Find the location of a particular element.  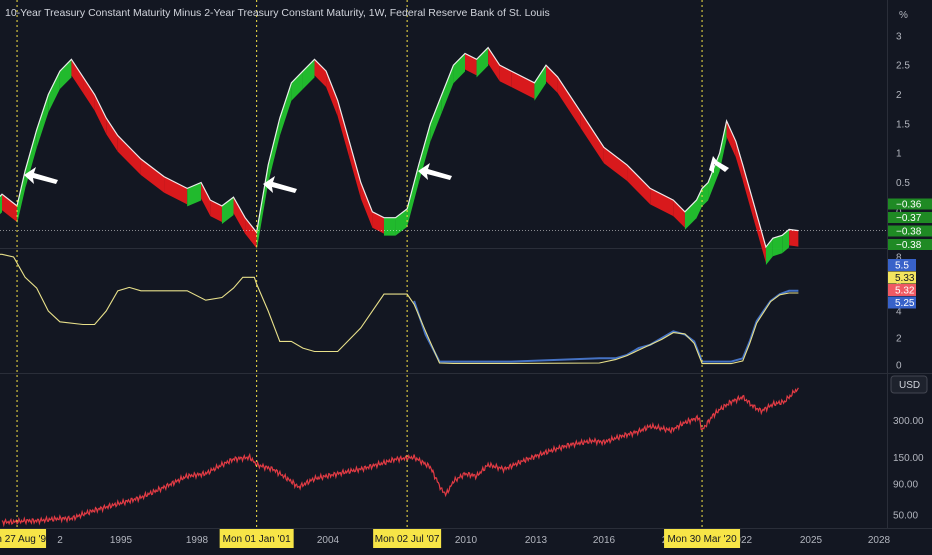

rate-value-label-3-bg is located at coordinates (902, 302).